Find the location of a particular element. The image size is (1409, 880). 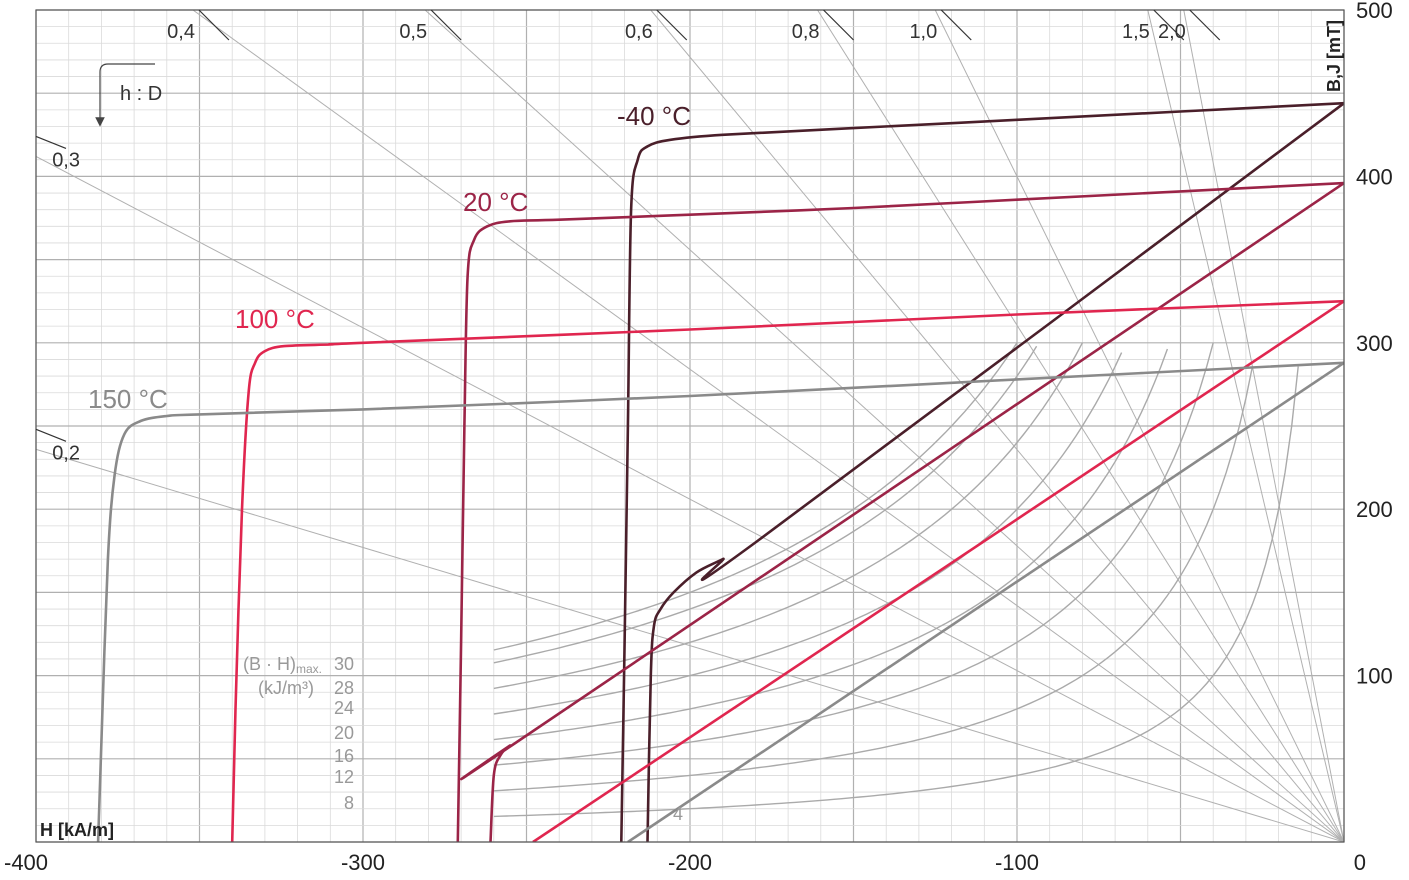

y-tick-label: 500 is located at coordinates (1374, 11).